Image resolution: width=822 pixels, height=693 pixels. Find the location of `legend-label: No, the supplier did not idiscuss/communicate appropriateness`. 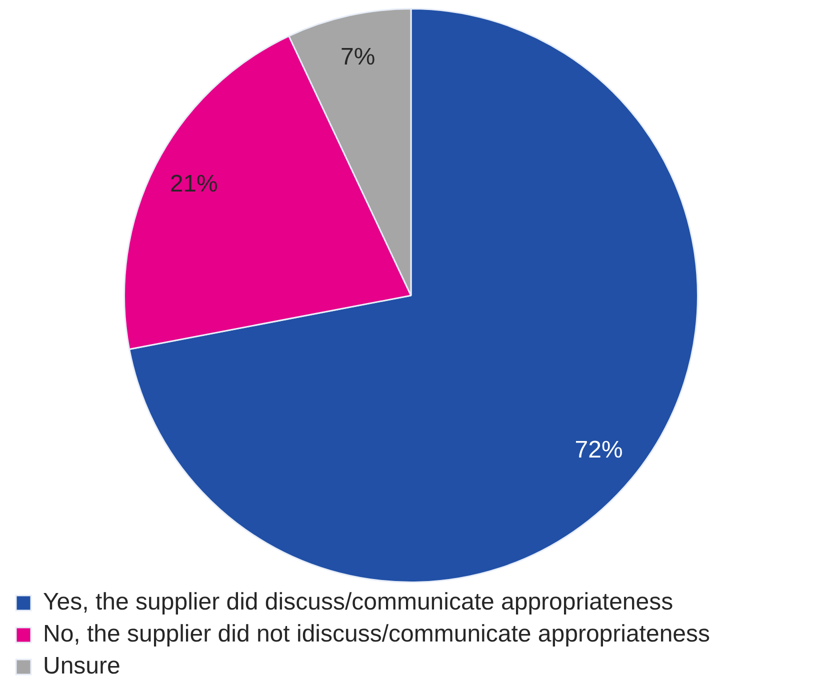

legend-label: No, the supplier did not idiscuss/communicate appropriateness is located at coordinates (376, 634).